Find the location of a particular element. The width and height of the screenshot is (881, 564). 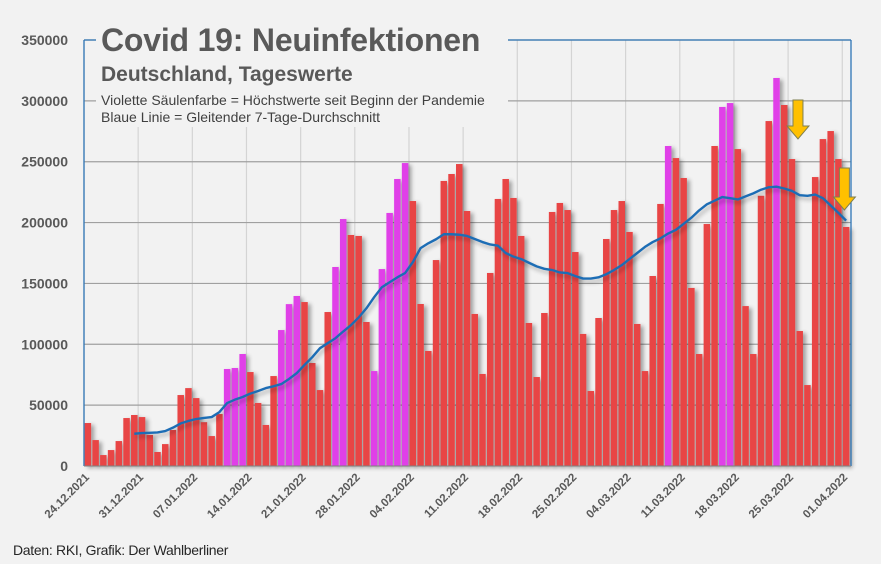

y-tick-label: 0 is located at coordinates (64, 466).